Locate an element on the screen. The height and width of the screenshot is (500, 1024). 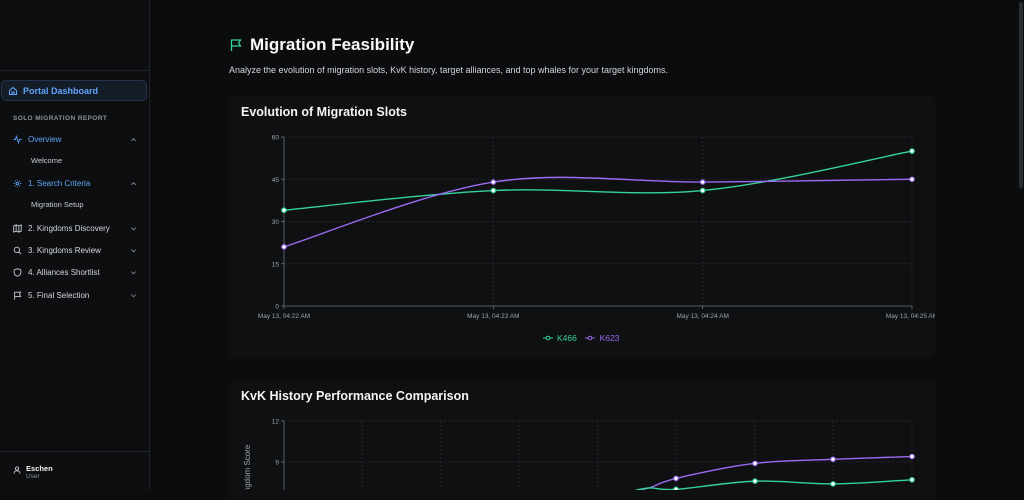
scrollbar-thumb is located at coordinates (1021, 95).